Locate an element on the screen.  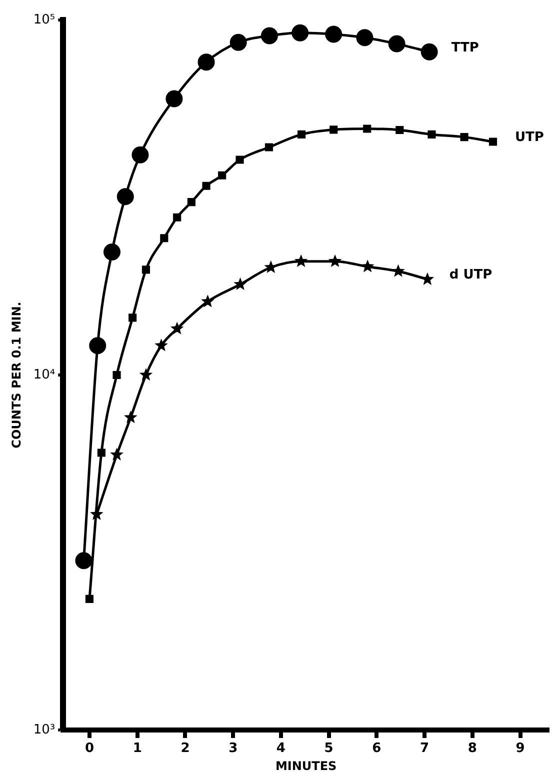
y-tick-label: 10³ is located at coordinates (44, 730).